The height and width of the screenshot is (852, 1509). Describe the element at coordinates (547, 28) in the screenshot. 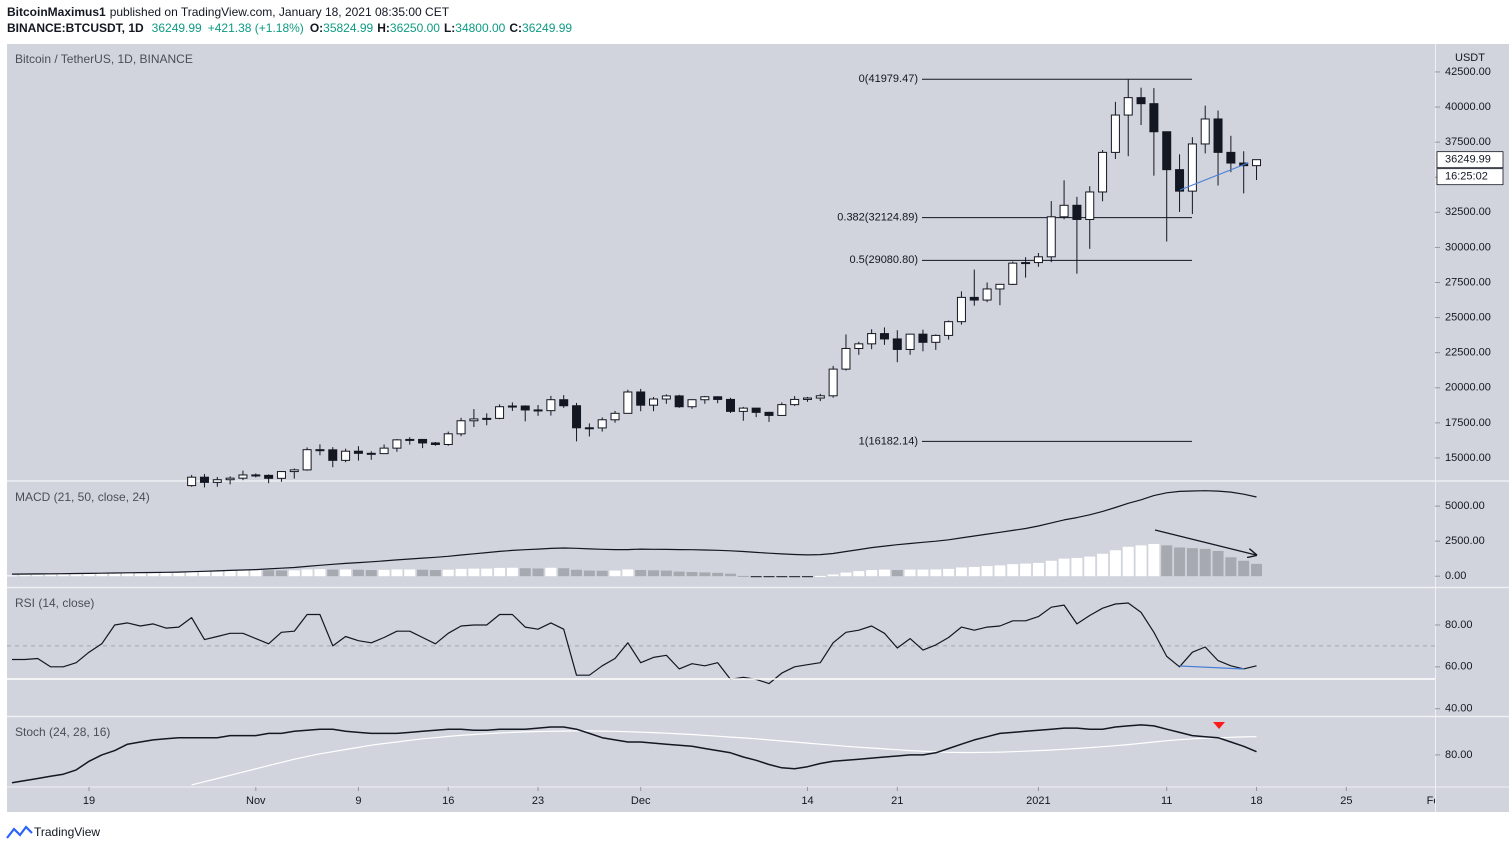

I see `quote-value: 36249.99` at that location.